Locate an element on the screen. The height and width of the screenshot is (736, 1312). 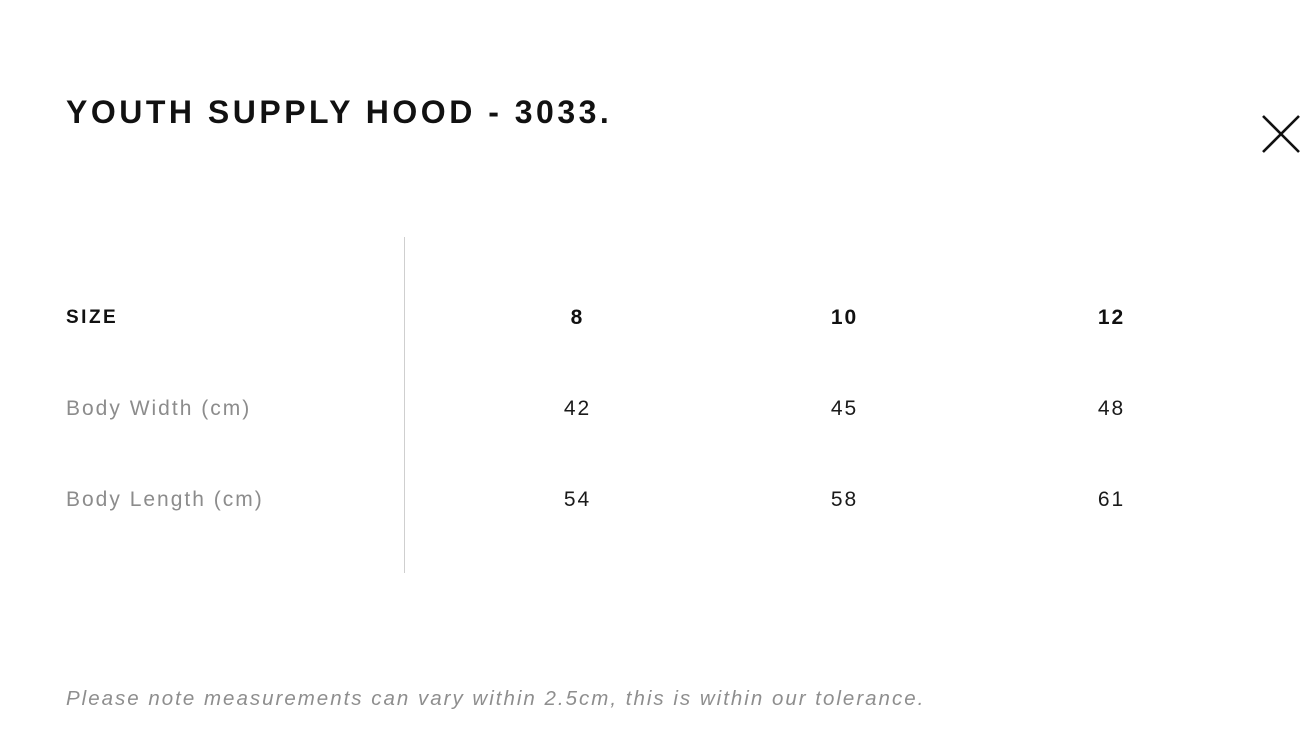
page-title: YOUTH SUPPLY HOOD - 3033. is located at coordinates (339, 112).